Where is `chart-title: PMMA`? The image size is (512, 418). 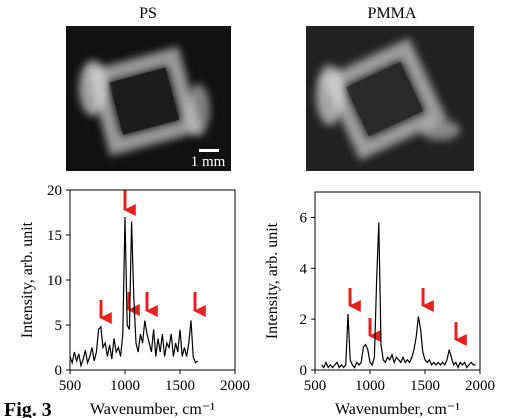 chart-title: PMMA is located at coordinates (392, 13).